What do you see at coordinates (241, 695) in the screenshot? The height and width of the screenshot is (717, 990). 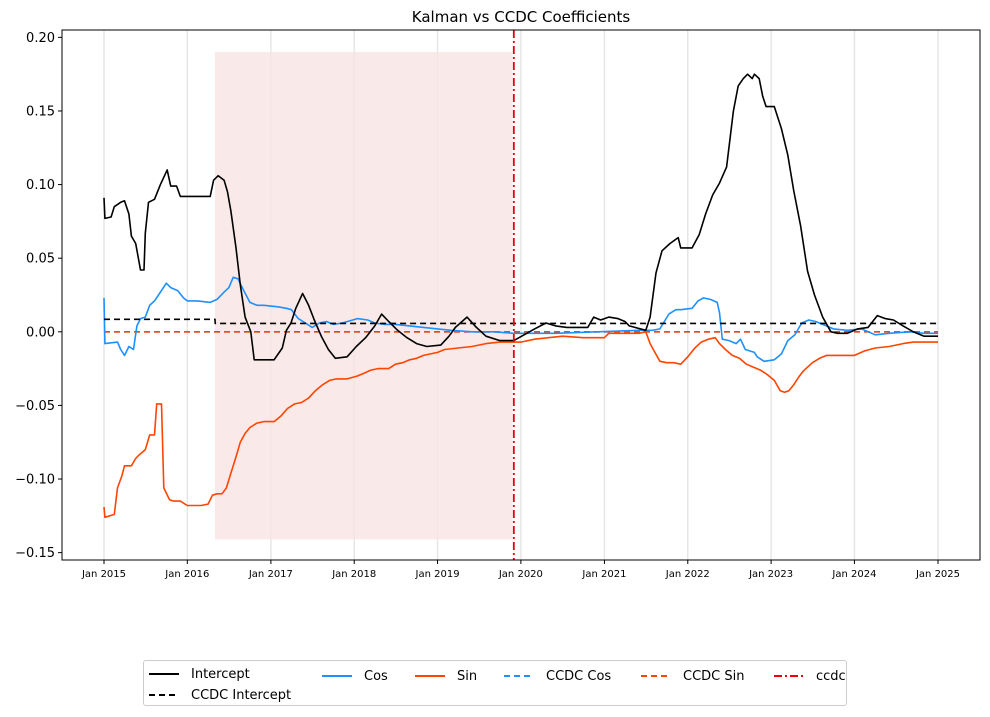 I see `legend-label: CCDC Intercept` at bounding box center [241, 695].